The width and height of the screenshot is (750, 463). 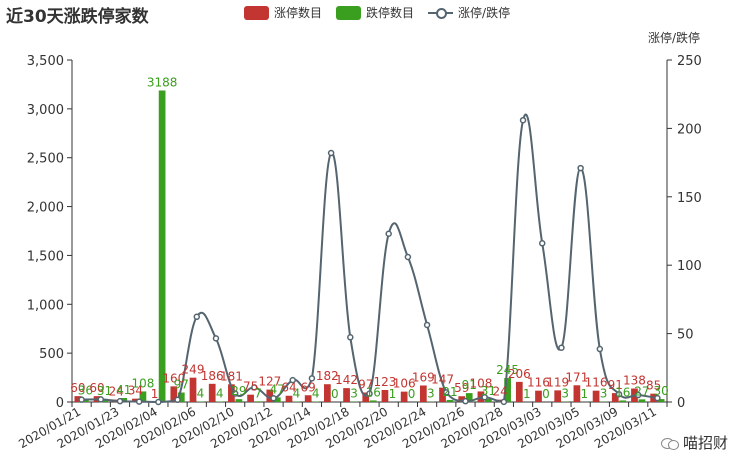 I want to click on legend-item-ratio: 涨停/跌停, so click(x=469, y=12).